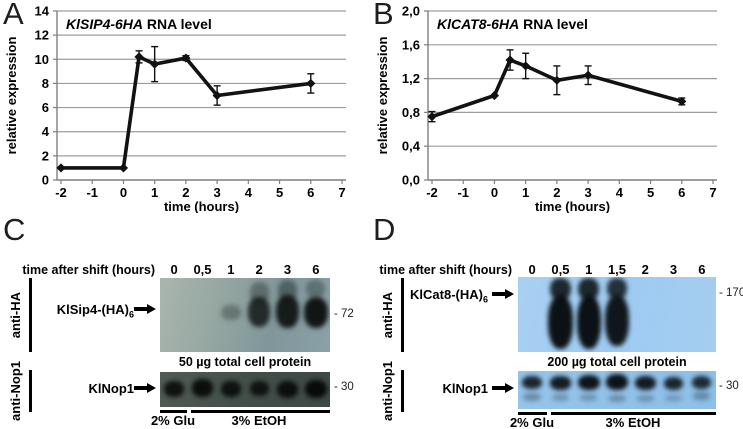  What do you see at coordinates (620, 192) in the screenshot?
I see `x-tick-label: 4` at bounding box center [620, 192].